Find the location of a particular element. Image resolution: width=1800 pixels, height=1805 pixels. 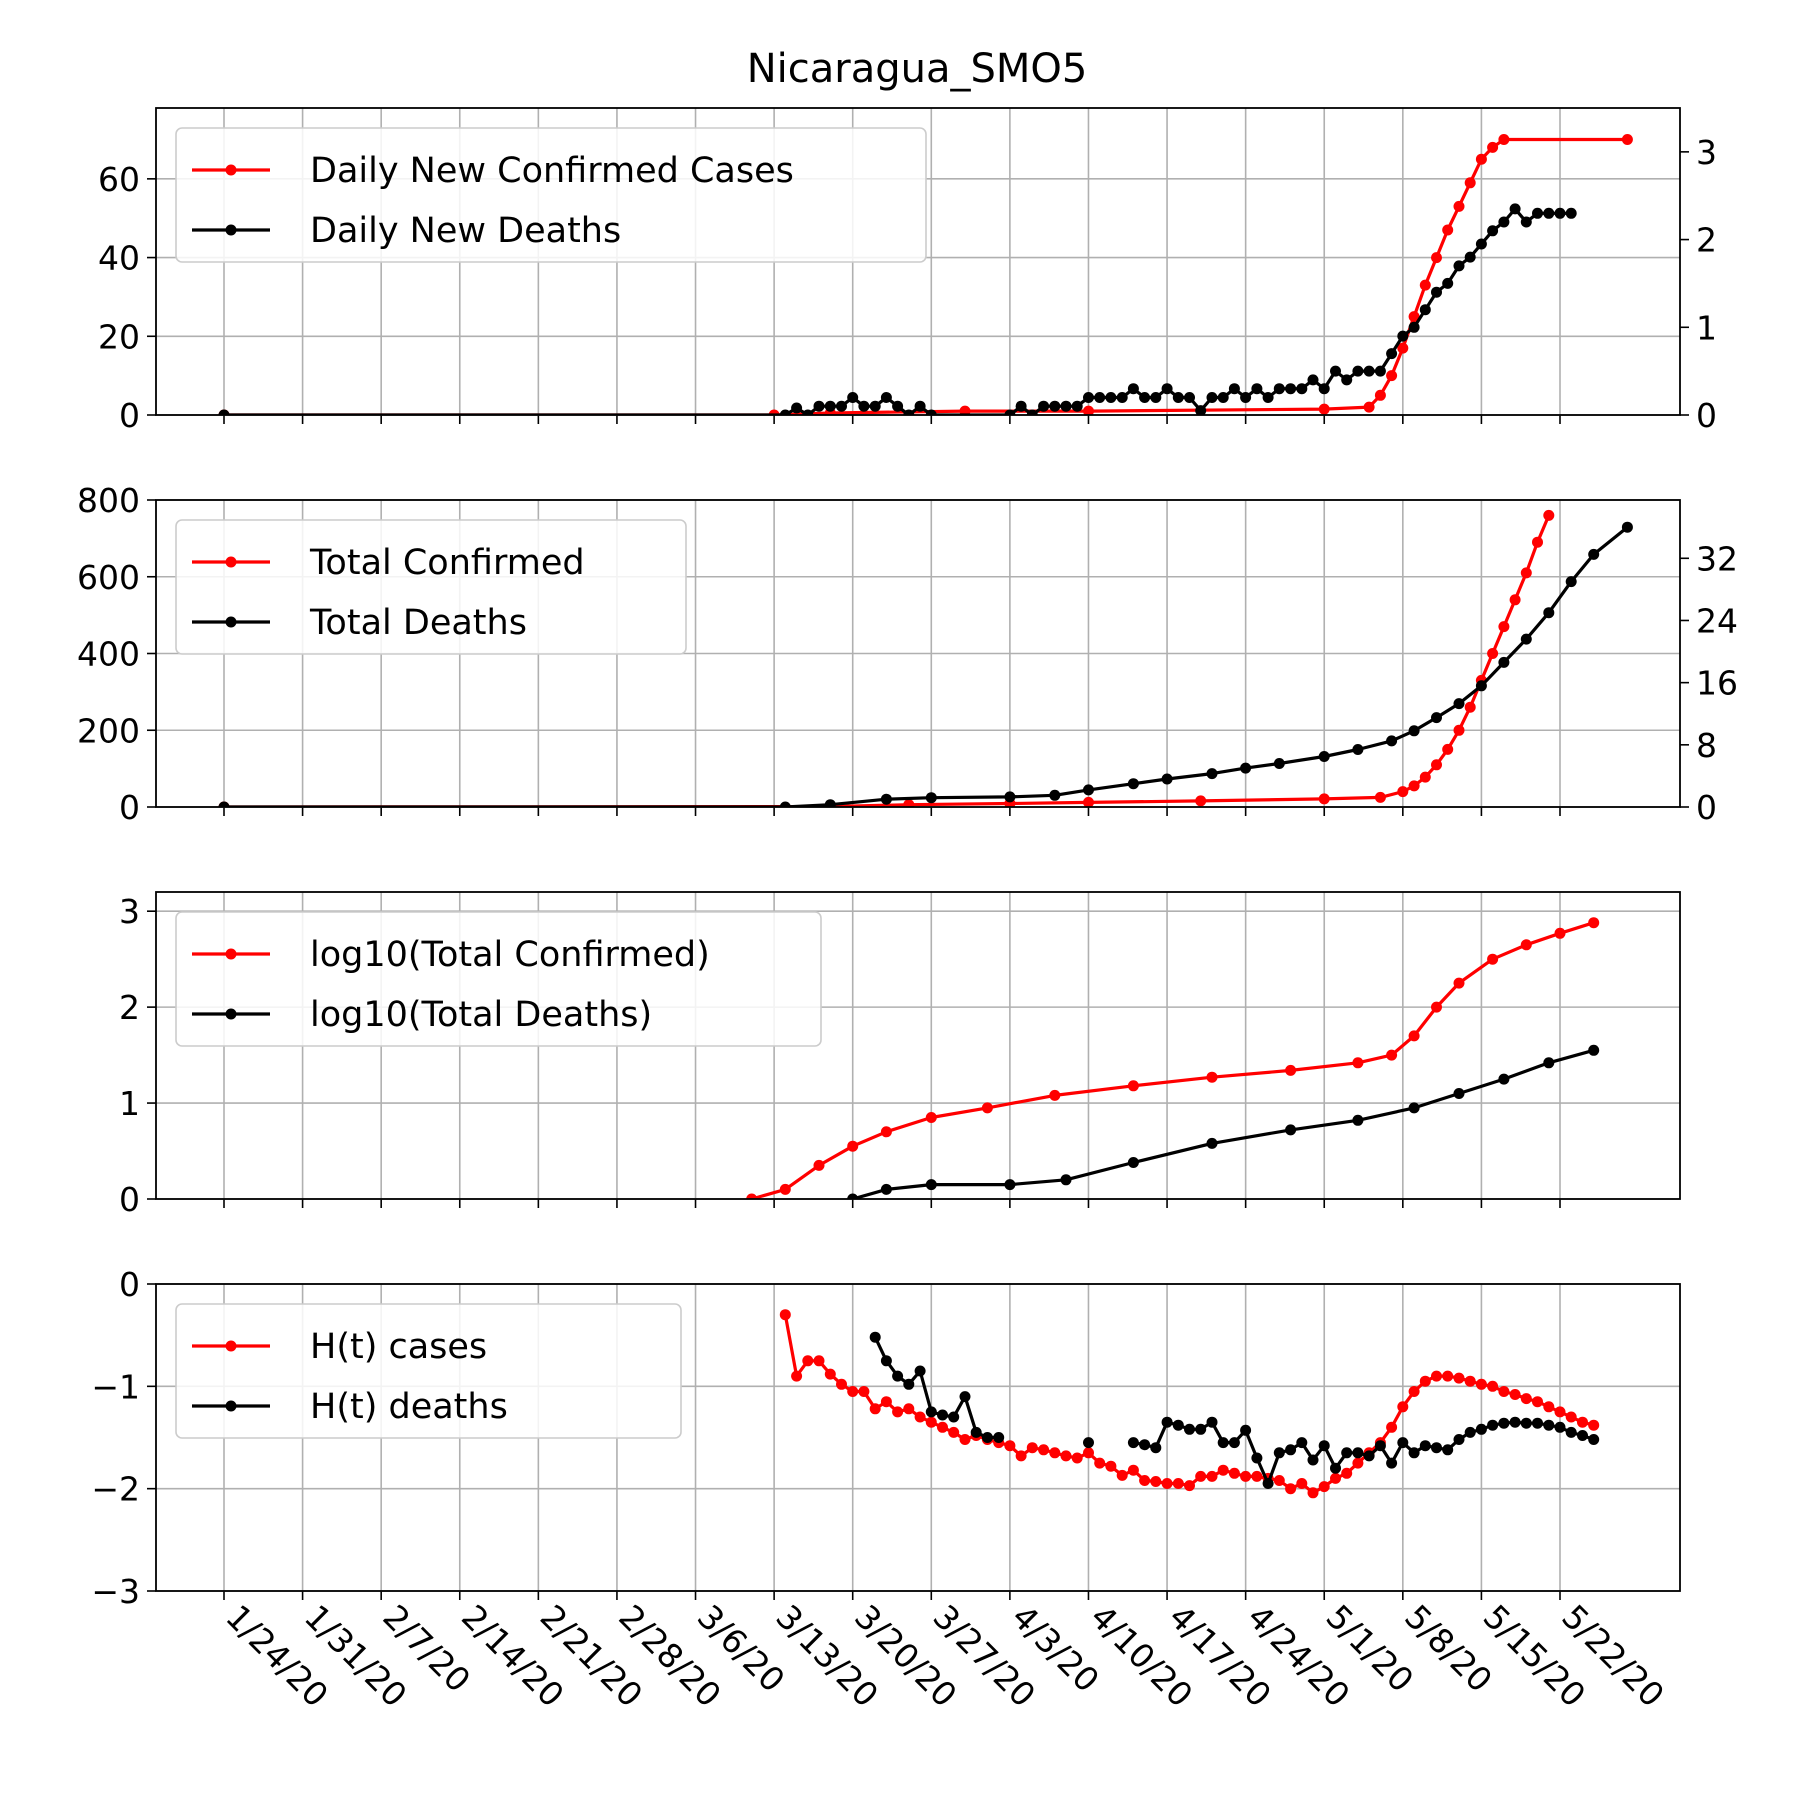

legend-label: Total Deaths is located at coordinates (418, 623).